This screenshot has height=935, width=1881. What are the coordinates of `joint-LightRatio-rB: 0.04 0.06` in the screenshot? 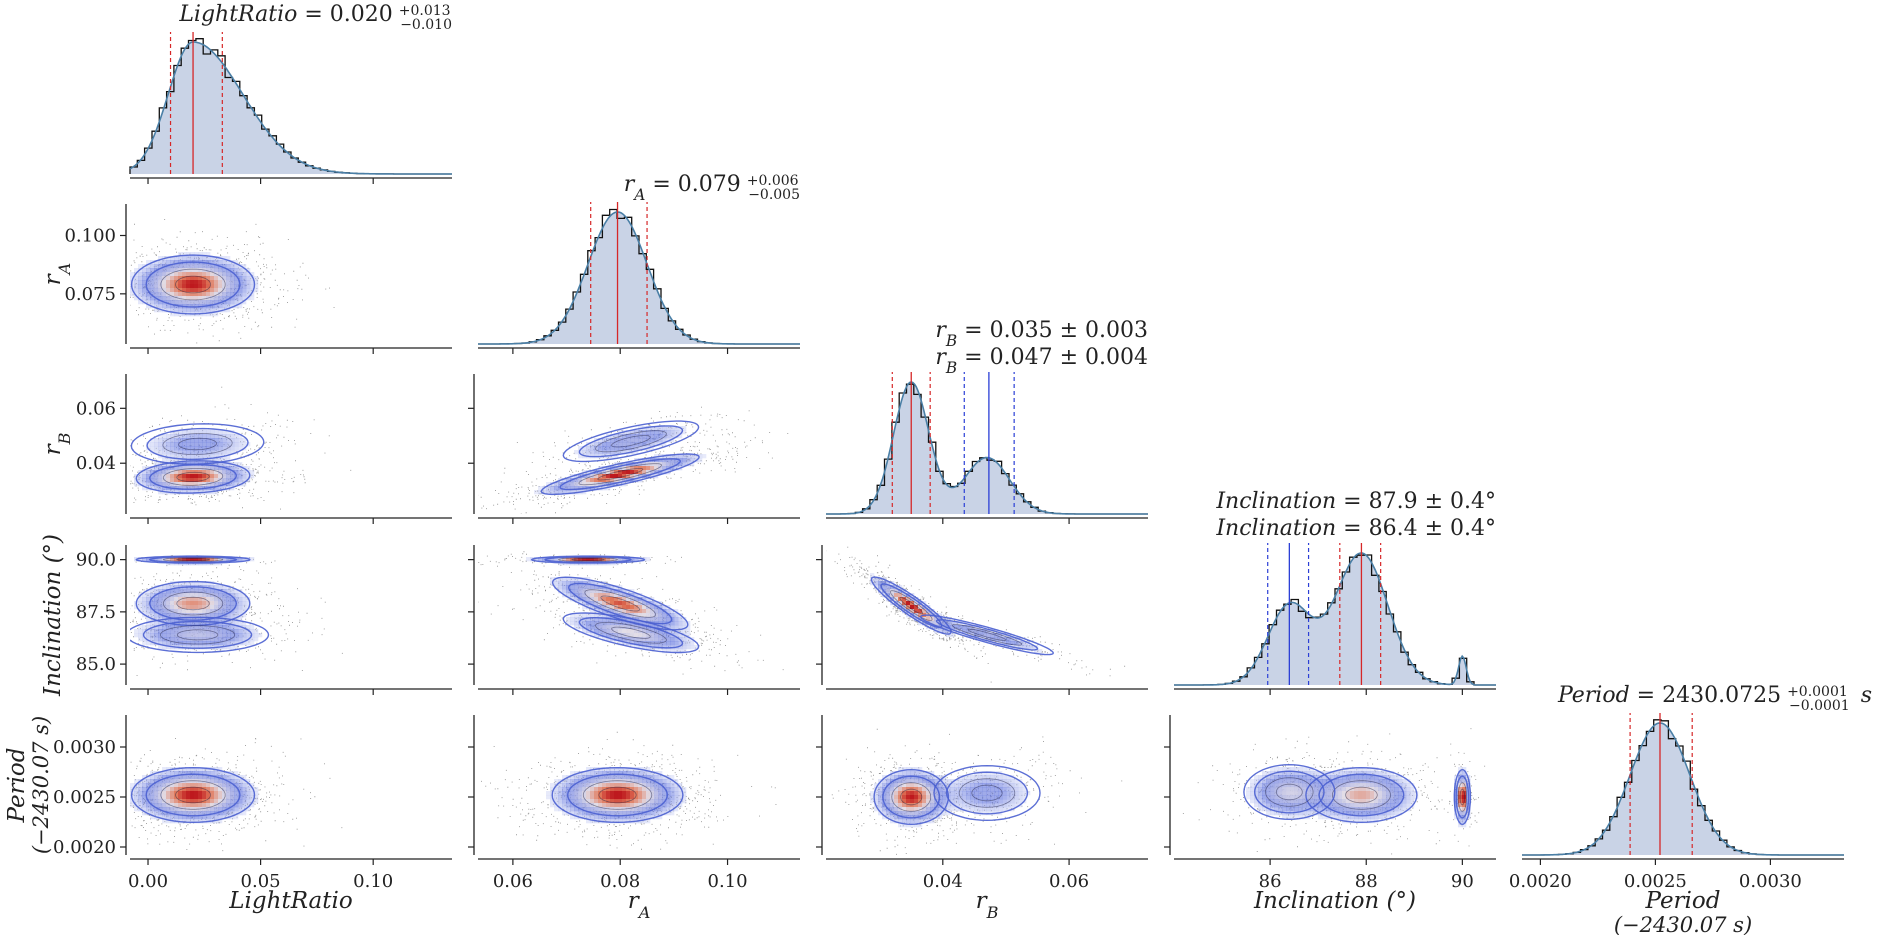 It's located at (264, 449).